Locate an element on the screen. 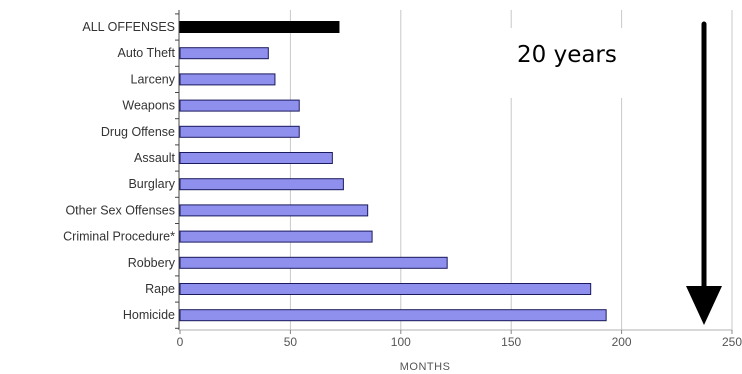 This screenshot has height=374, width=742. down-arrow-icon is located at coordinates (704, 173).